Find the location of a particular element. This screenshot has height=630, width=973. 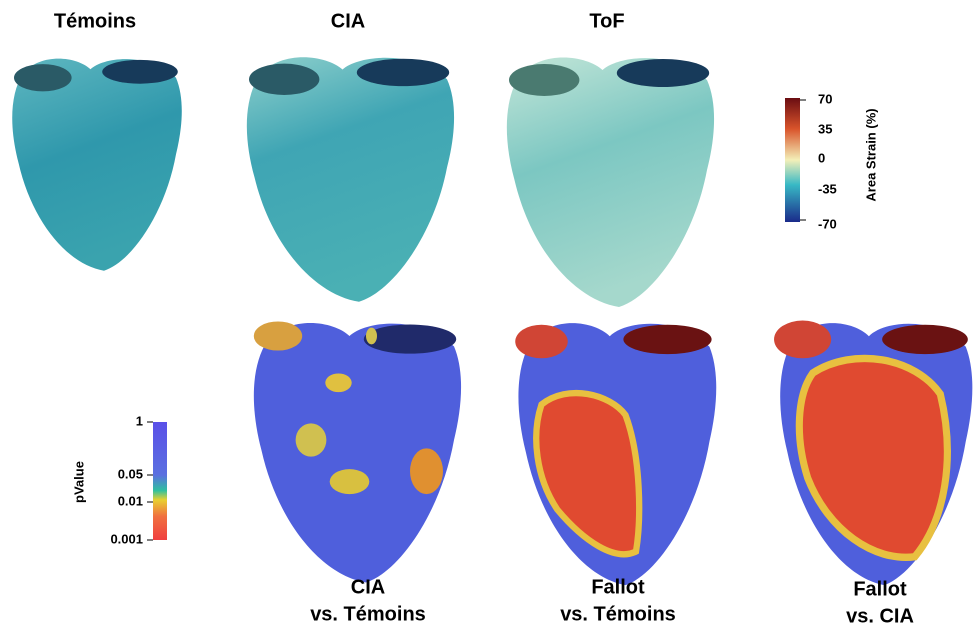

pvalue-label: pValue is located at coordinates (78, 482).